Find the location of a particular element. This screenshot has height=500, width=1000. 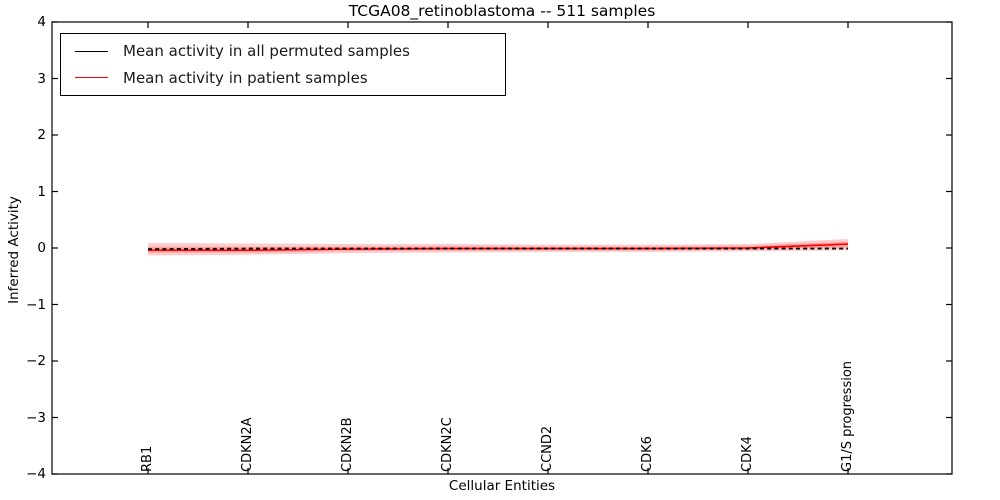

chart-title: TCGA08_retinoblastoma -- 511 samples is located at coordinates (502, 11).